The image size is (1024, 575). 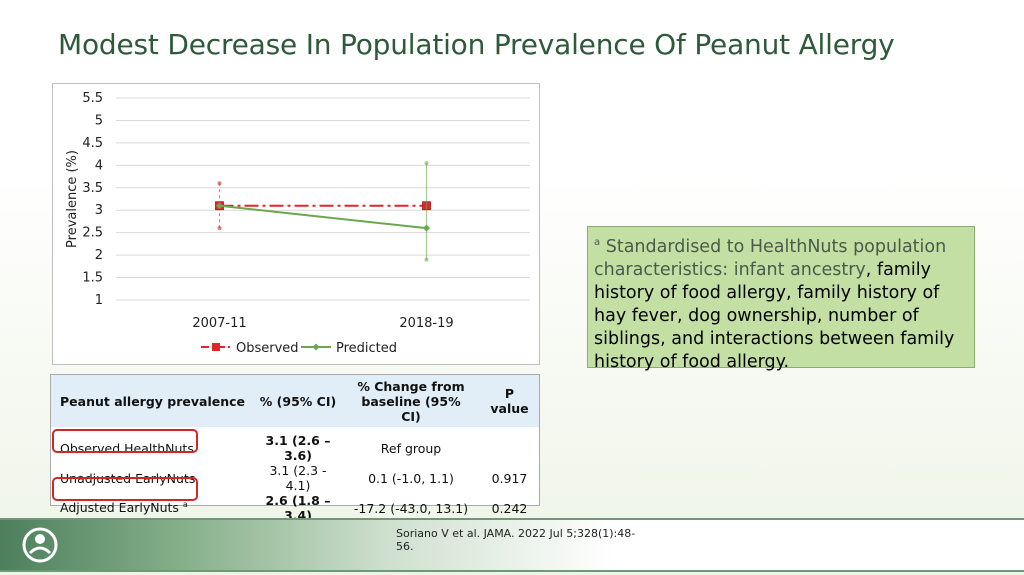 What do you see at coordinates (40, 545) in the screenshot?
I see `logo-icon` at bounding box center [40, 545].